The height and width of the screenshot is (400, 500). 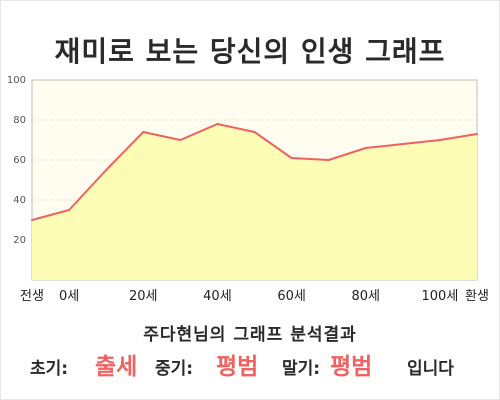 What do you see at coordinates (477, 296) in the screenshot?
I see `x-tick-label: 환생` at bounding box center [477, 296].